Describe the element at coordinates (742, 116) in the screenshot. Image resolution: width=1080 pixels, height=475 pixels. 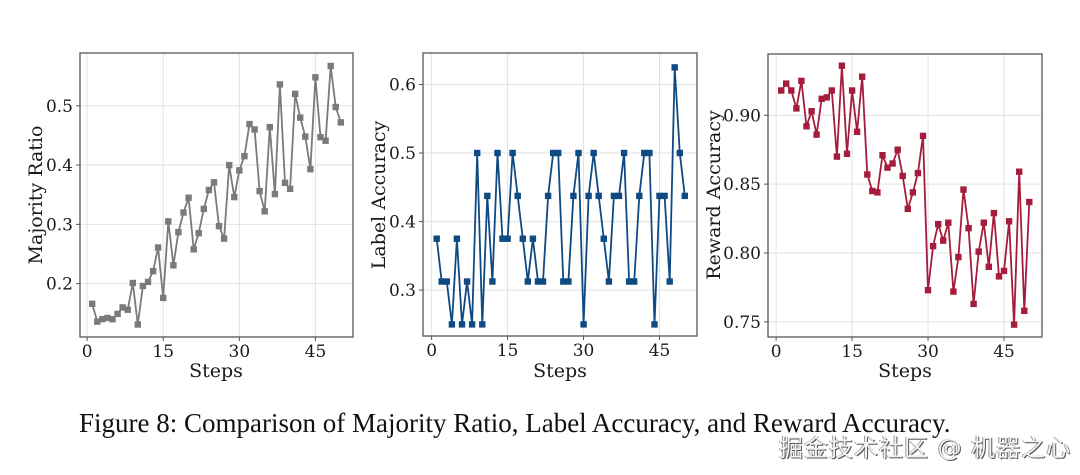
I see `y-tick-label: 0.90` at that location.